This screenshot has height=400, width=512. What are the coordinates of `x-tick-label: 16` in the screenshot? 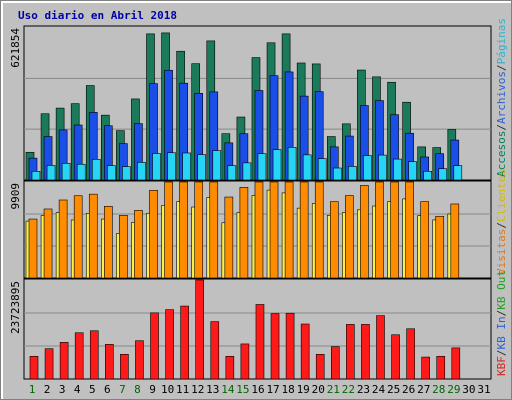 It's located at (257, 389).